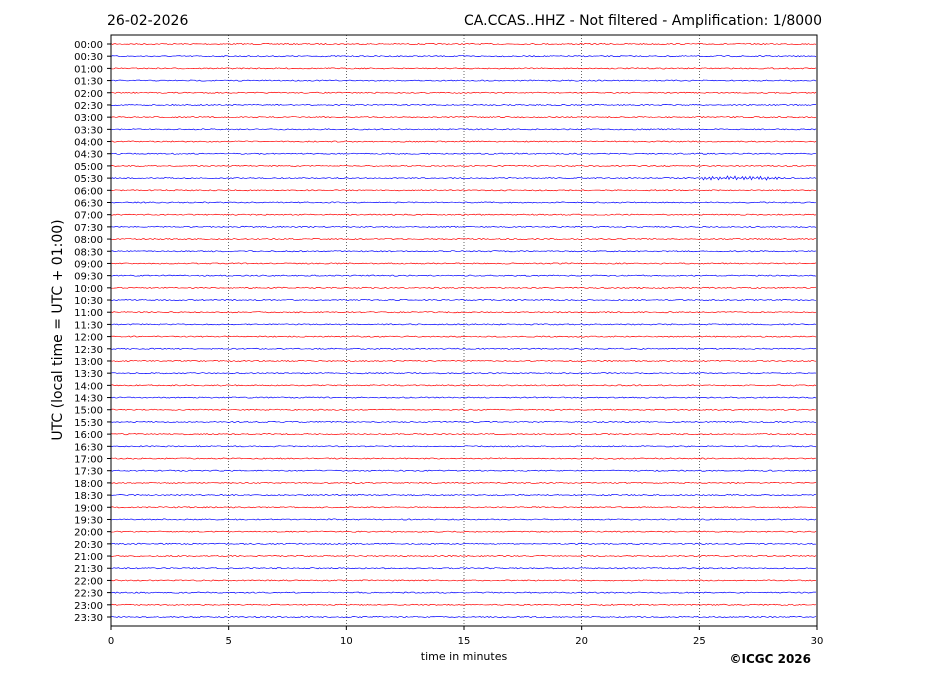 The image size is (927, 696). Describe the element at coordinates (464, 656) in the screenshot. I see `x-axis-label: time in minutes` at that location.